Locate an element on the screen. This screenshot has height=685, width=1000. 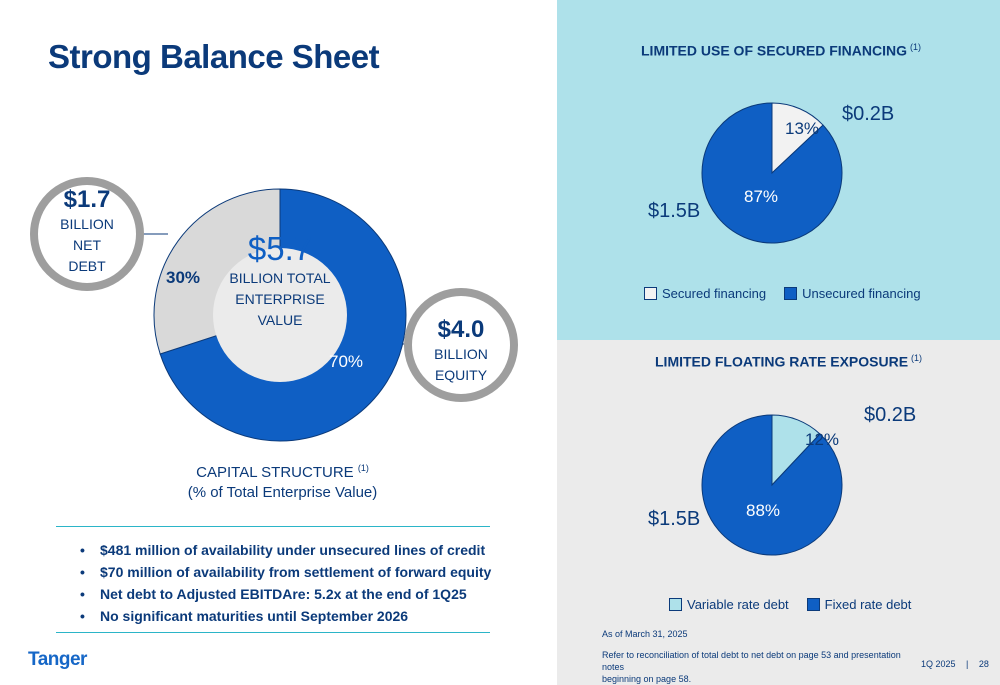
floating-legend: Variable rate debt Fixed rate debt is located at coordinates (790, 604).